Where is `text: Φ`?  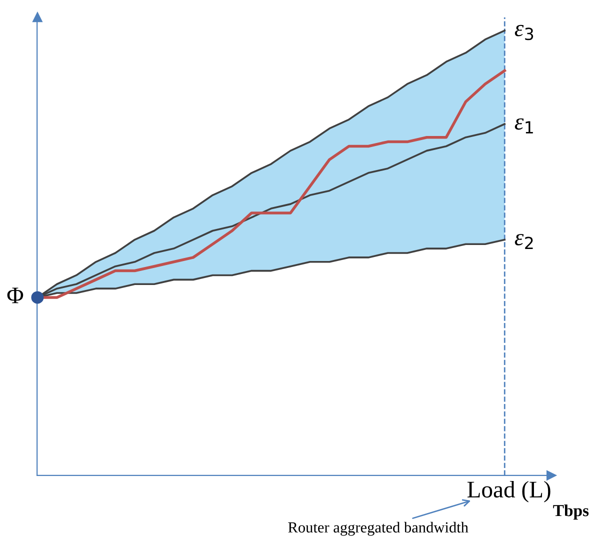 text: Φ is located at coordinates (15, 296).